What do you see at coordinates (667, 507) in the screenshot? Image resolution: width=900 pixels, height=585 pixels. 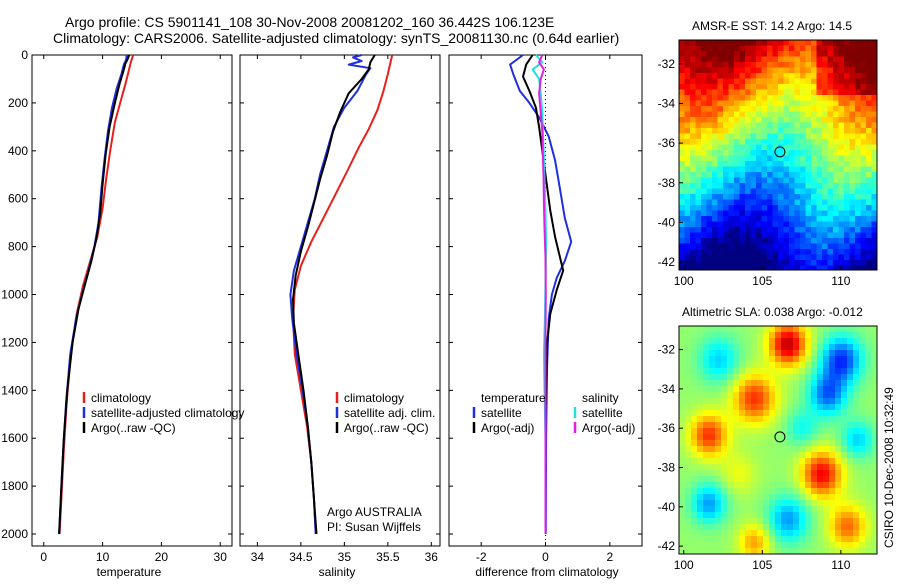 I see `y-tick-label: -40` at bounding box center [667, 507].